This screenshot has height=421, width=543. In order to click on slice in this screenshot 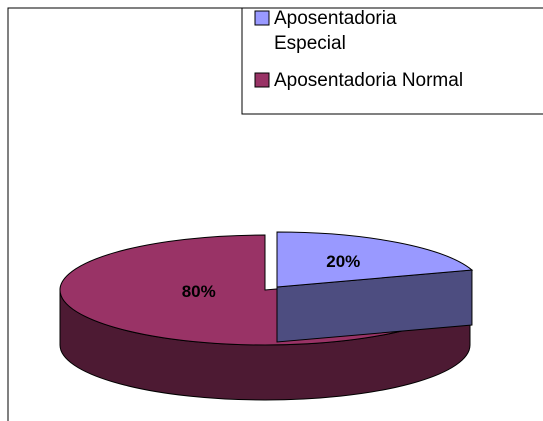, I will do `click(375, 287)`.